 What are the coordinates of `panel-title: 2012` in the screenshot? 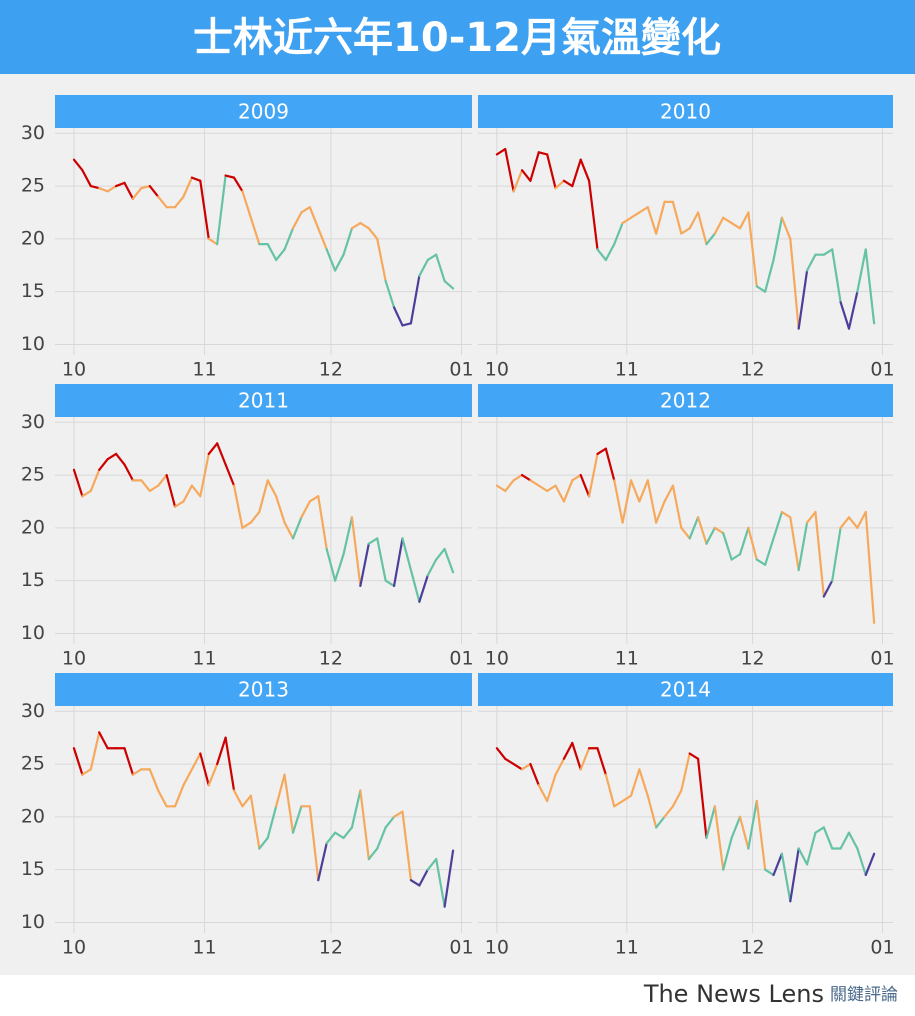 It's located at (685, 401).